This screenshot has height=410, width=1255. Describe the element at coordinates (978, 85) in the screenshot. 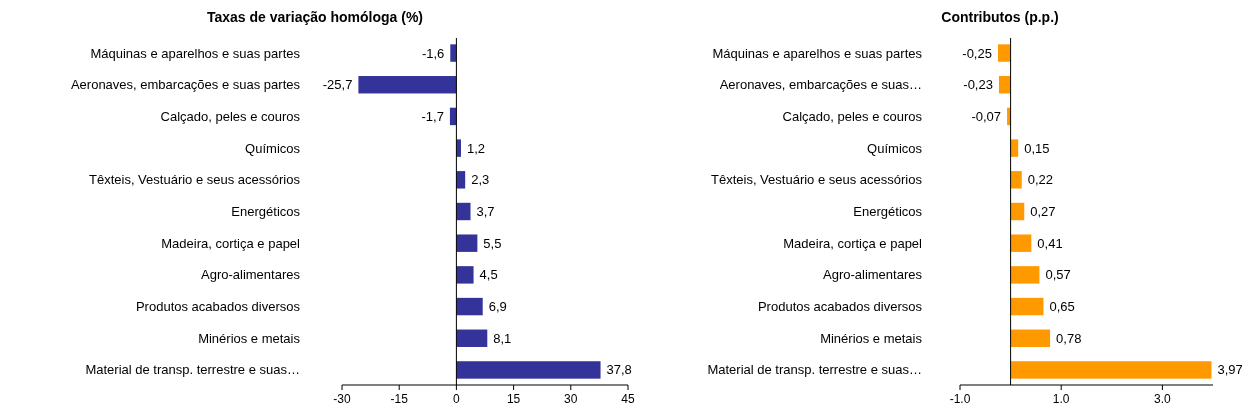

I see `data-label: -0,23` at that location.